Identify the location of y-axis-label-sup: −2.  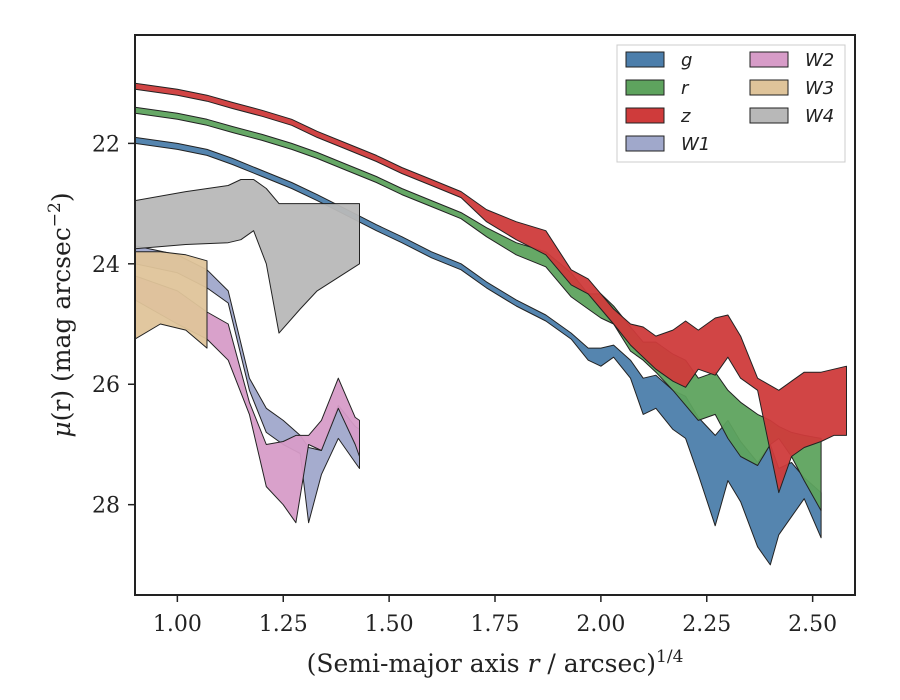
(55, 214).